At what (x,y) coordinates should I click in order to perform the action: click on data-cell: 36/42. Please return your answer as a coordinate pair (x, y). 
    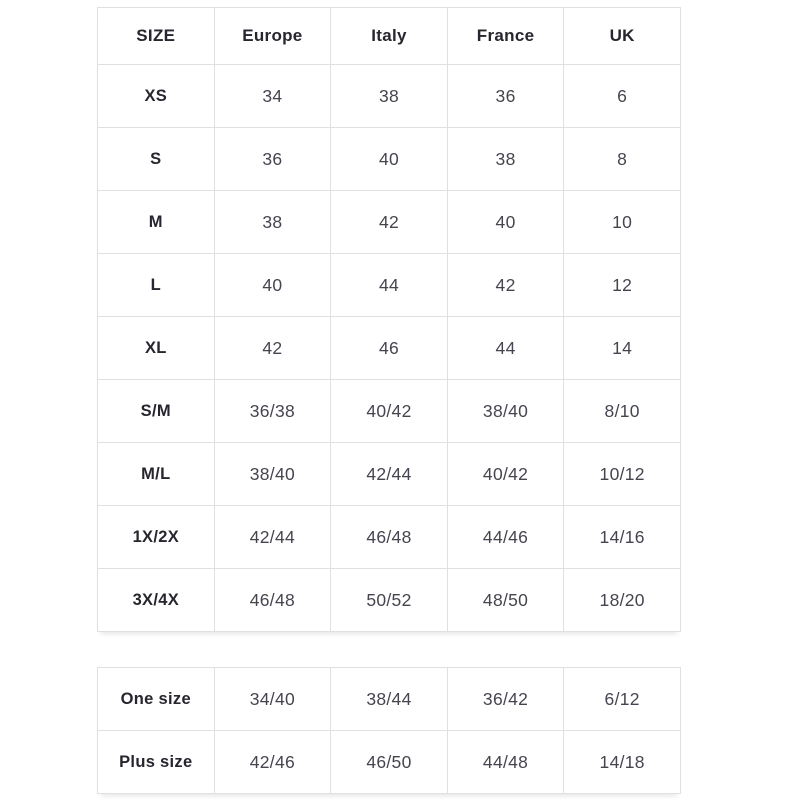
    Looking at the image, I should click on (505, 699).